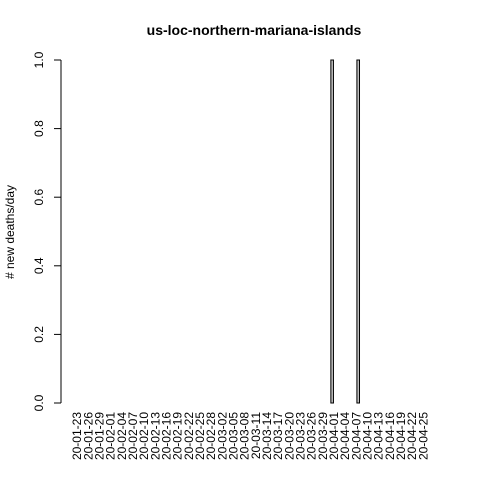 This screenshot has width=480, height=480. What do you see at coordinates (39, 59) in the screenshot?
I see `y-tick-label: 1.0` at bounding box center [39, 59].